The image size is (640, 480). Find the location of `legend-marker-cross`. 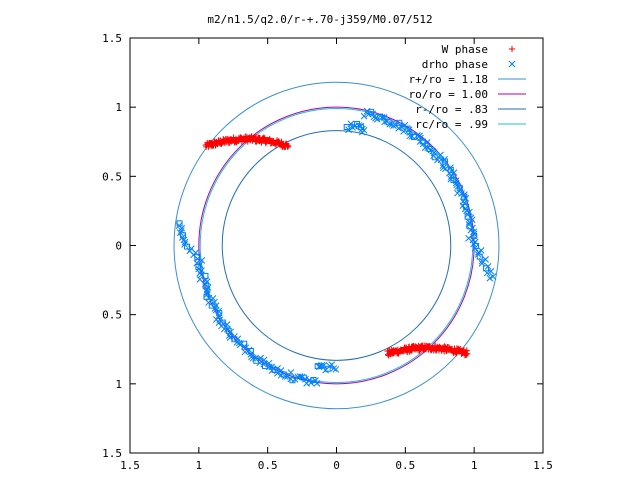

legend-marker-cross is located at coordinates (512, 64).